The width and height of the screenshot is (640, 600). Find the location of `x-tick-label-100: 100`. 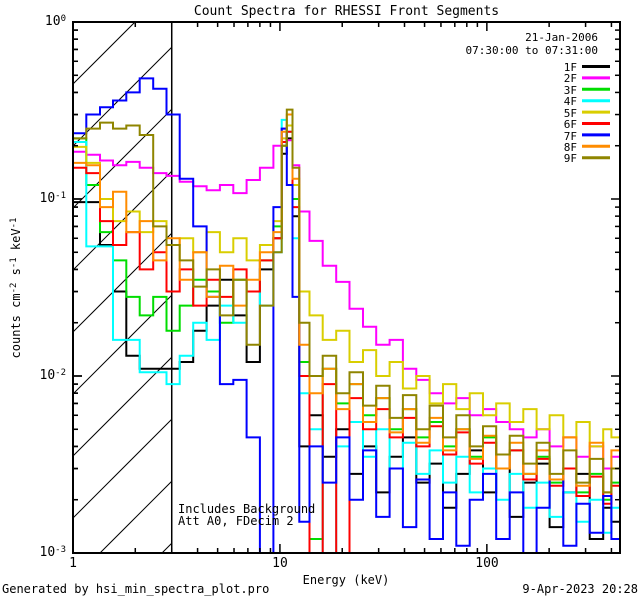

x-tick-label-100: 100 is located at coordinates (487, 563).